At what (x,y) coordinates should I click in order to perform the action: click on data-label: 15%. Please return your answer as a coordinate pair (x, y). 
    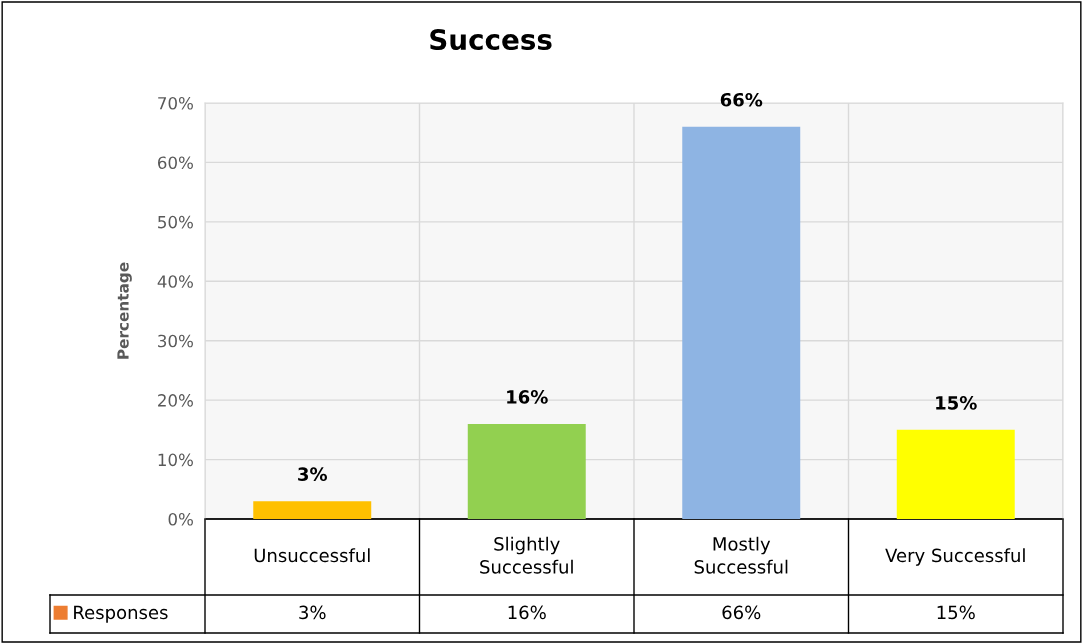
    Looking at the image, I should click on (956, 612).